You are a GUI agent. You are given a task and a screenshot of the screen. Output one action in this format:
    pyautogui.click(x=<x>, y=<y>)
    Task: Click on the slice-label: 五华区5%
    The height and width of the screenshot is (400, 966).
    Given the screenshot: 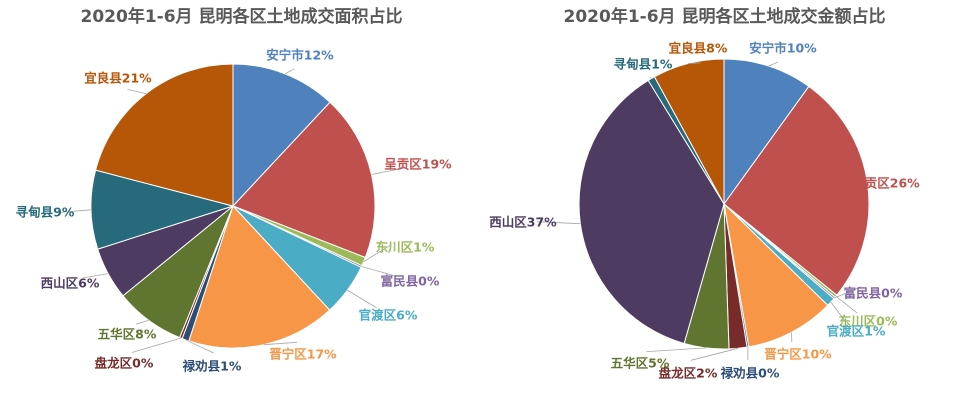 What is the action you would take?
    pyautogui.click(x=640, y=363)
    